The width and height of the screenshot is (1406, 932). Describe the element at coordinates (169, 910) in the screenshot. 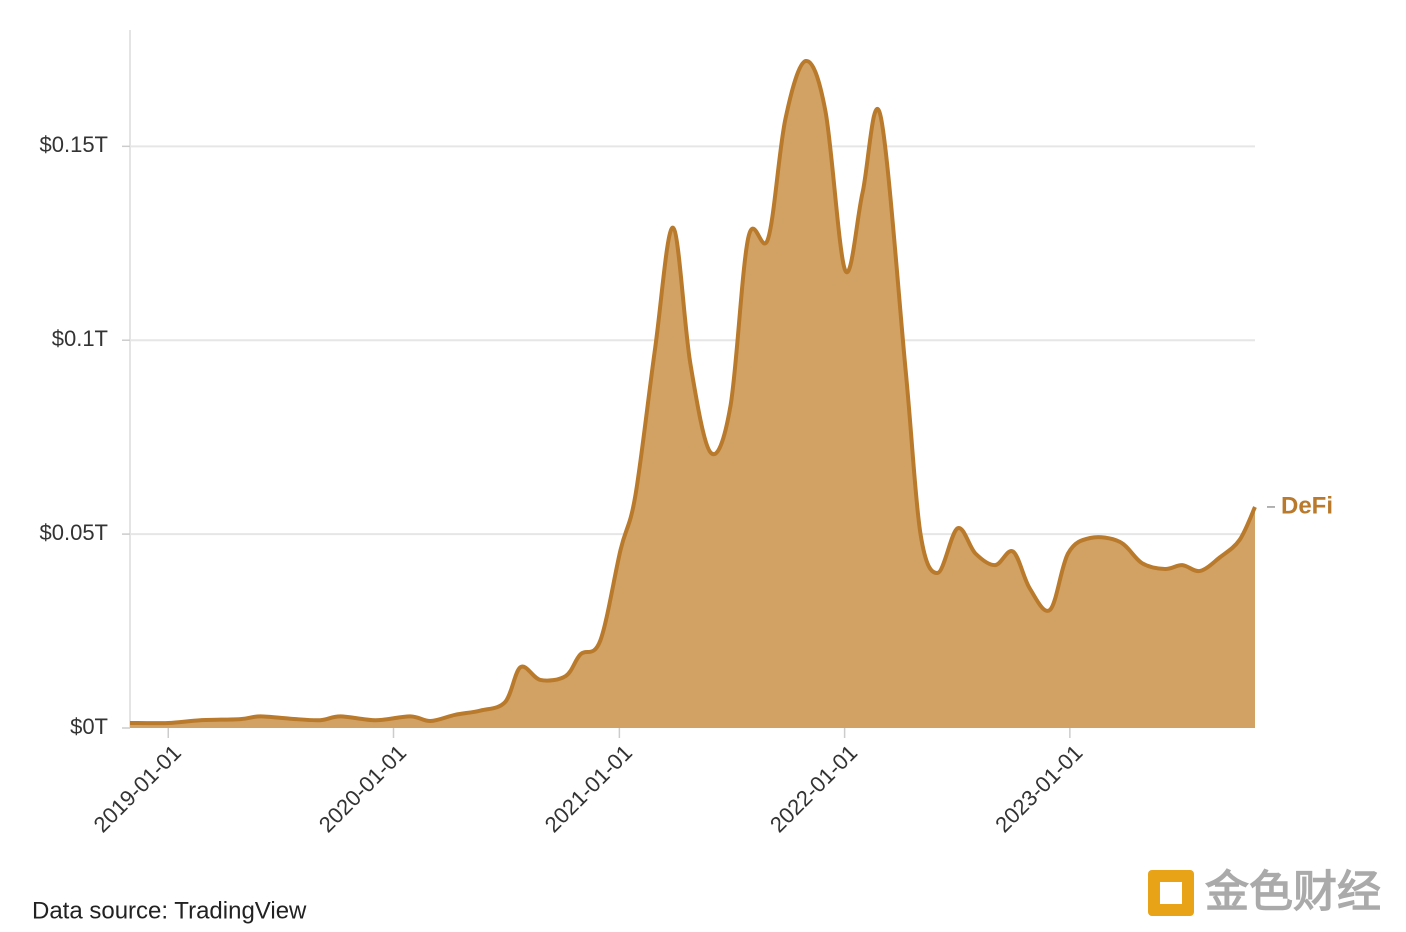

I see `source-note: Data source: TradingView` at that location.